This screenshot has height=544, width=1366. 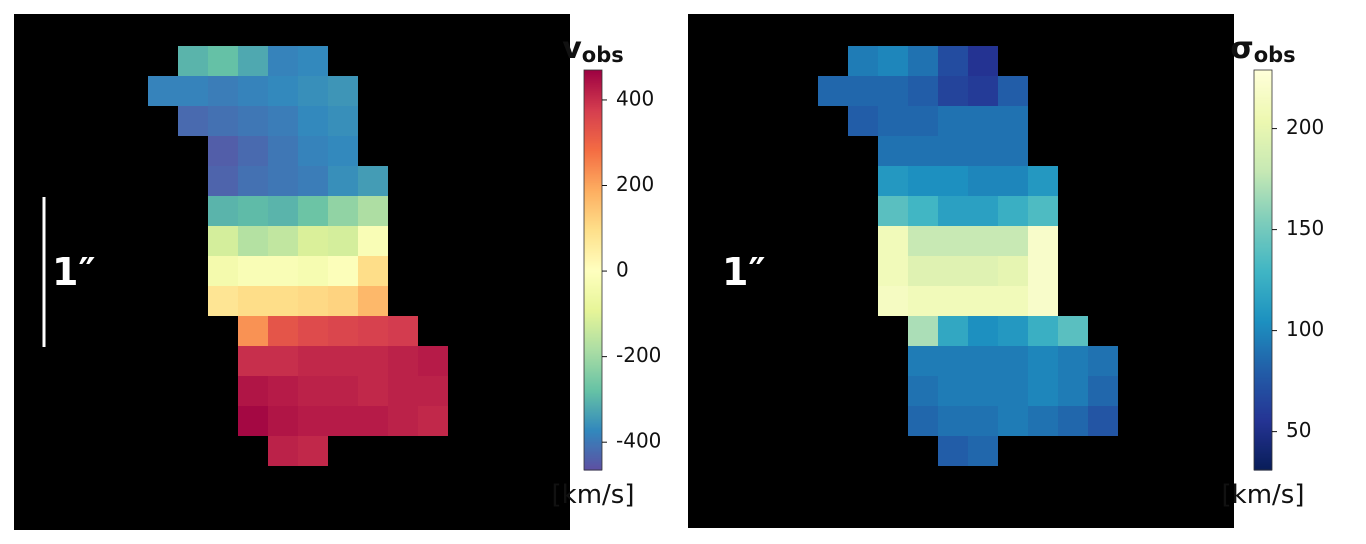 I want to click on colorbar-tick-label: -200, so click(x=638, y=355).